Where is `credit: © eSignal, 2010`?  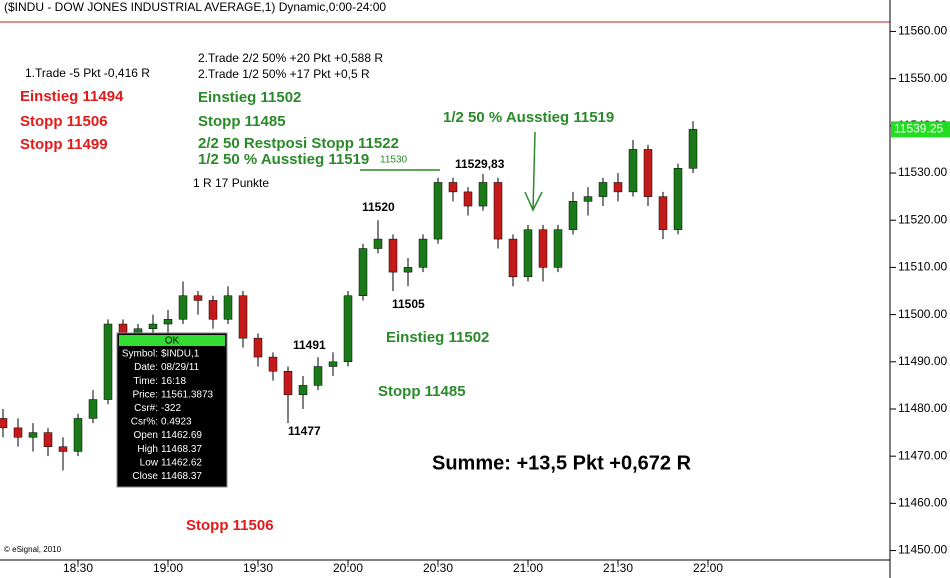 credit: © eSignal, 2010 is located at coordinates (33, 549).